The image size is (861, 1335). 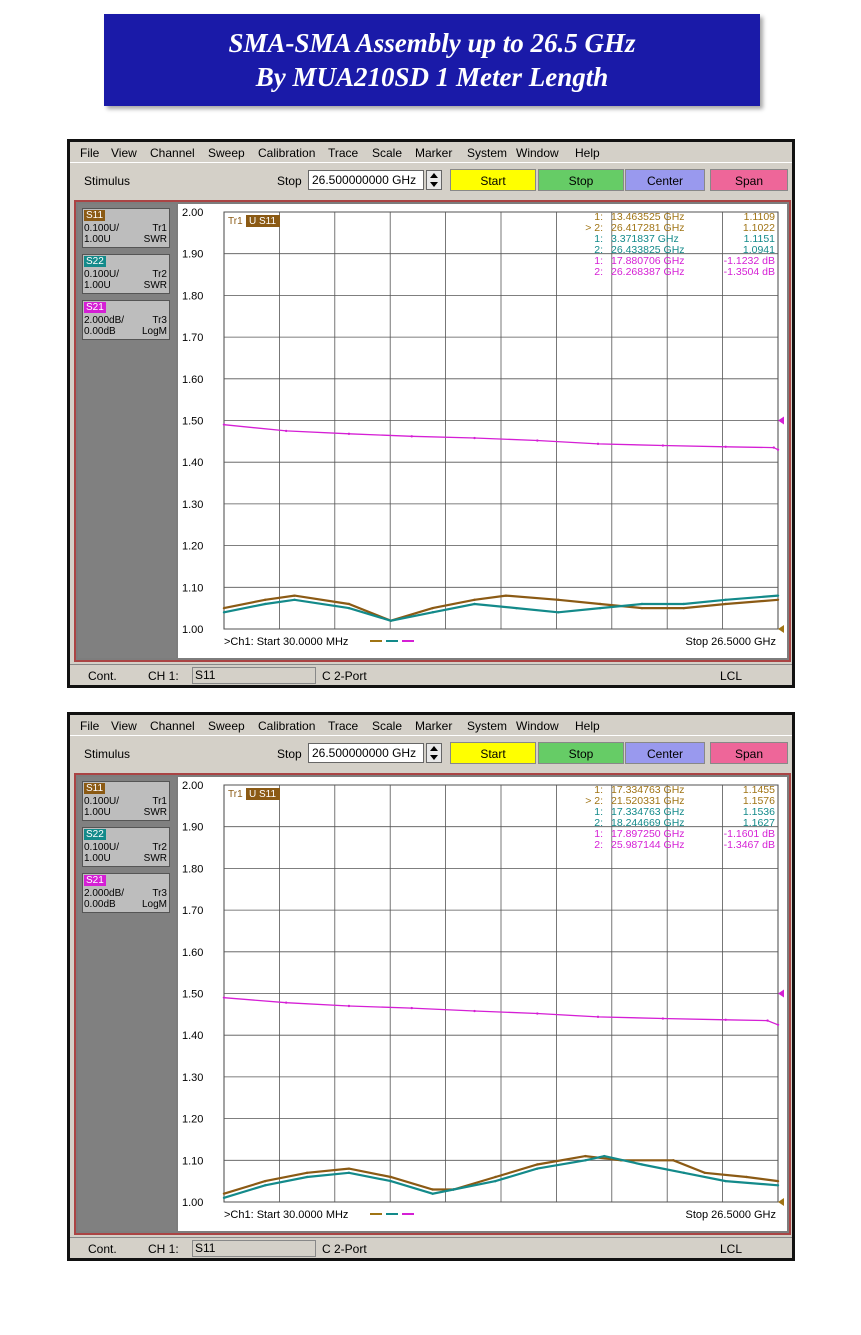 What do you see at coordinates (192, 422) in the screenshot?
I see `y-tick-label: 1.50` at bounding box center [192, 422].